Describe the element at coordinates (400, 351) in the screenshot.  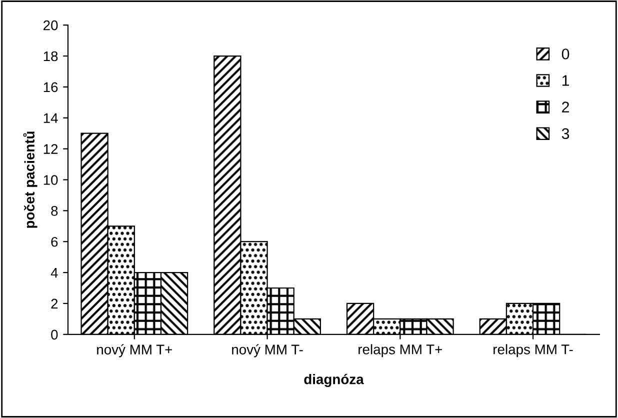
I see `x-tick-label: relaps MM T+` at that location.